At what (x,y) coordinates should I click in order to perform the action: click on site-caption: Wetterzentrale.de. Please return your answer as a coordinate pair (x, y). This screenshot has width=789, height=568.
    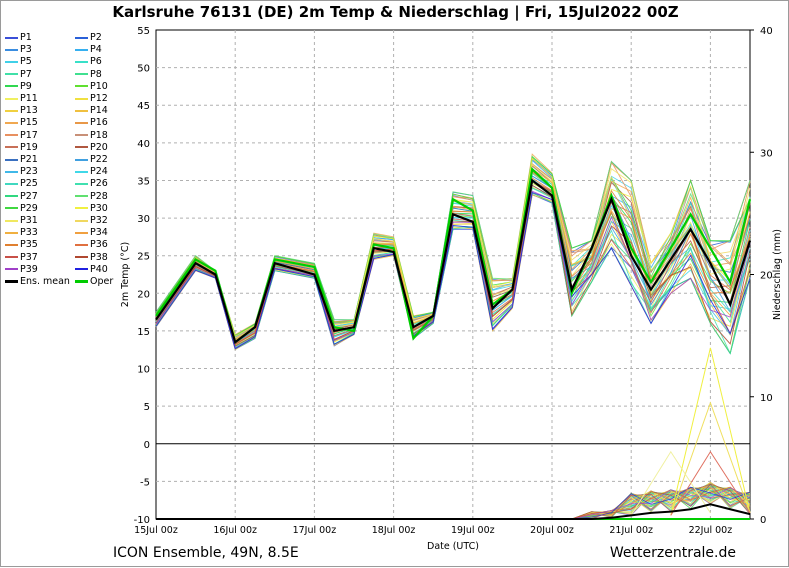
    Looking at the image, I should click on (672, 553).